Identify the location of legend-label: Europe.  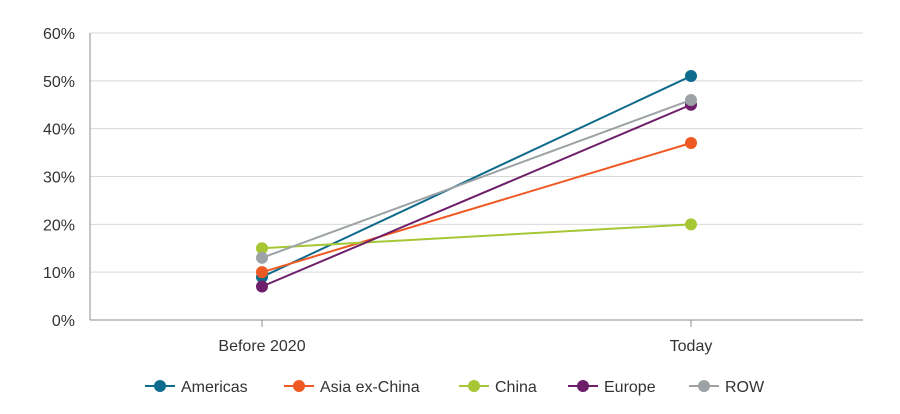
(630, 387).